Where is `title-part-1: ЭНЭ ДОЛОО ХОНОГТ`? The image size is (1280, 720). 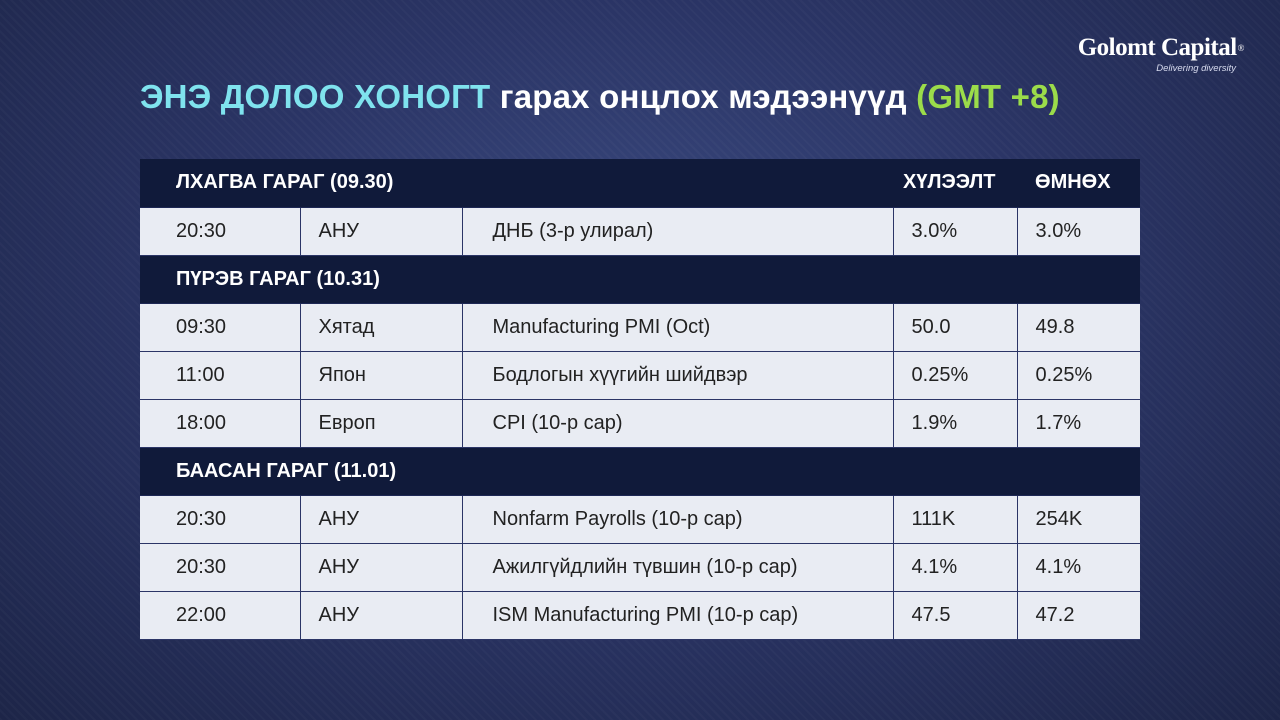 title-part-1: ЭНЭ ДОЛОО ХОНОГТ is located at coordinates (315, 96).